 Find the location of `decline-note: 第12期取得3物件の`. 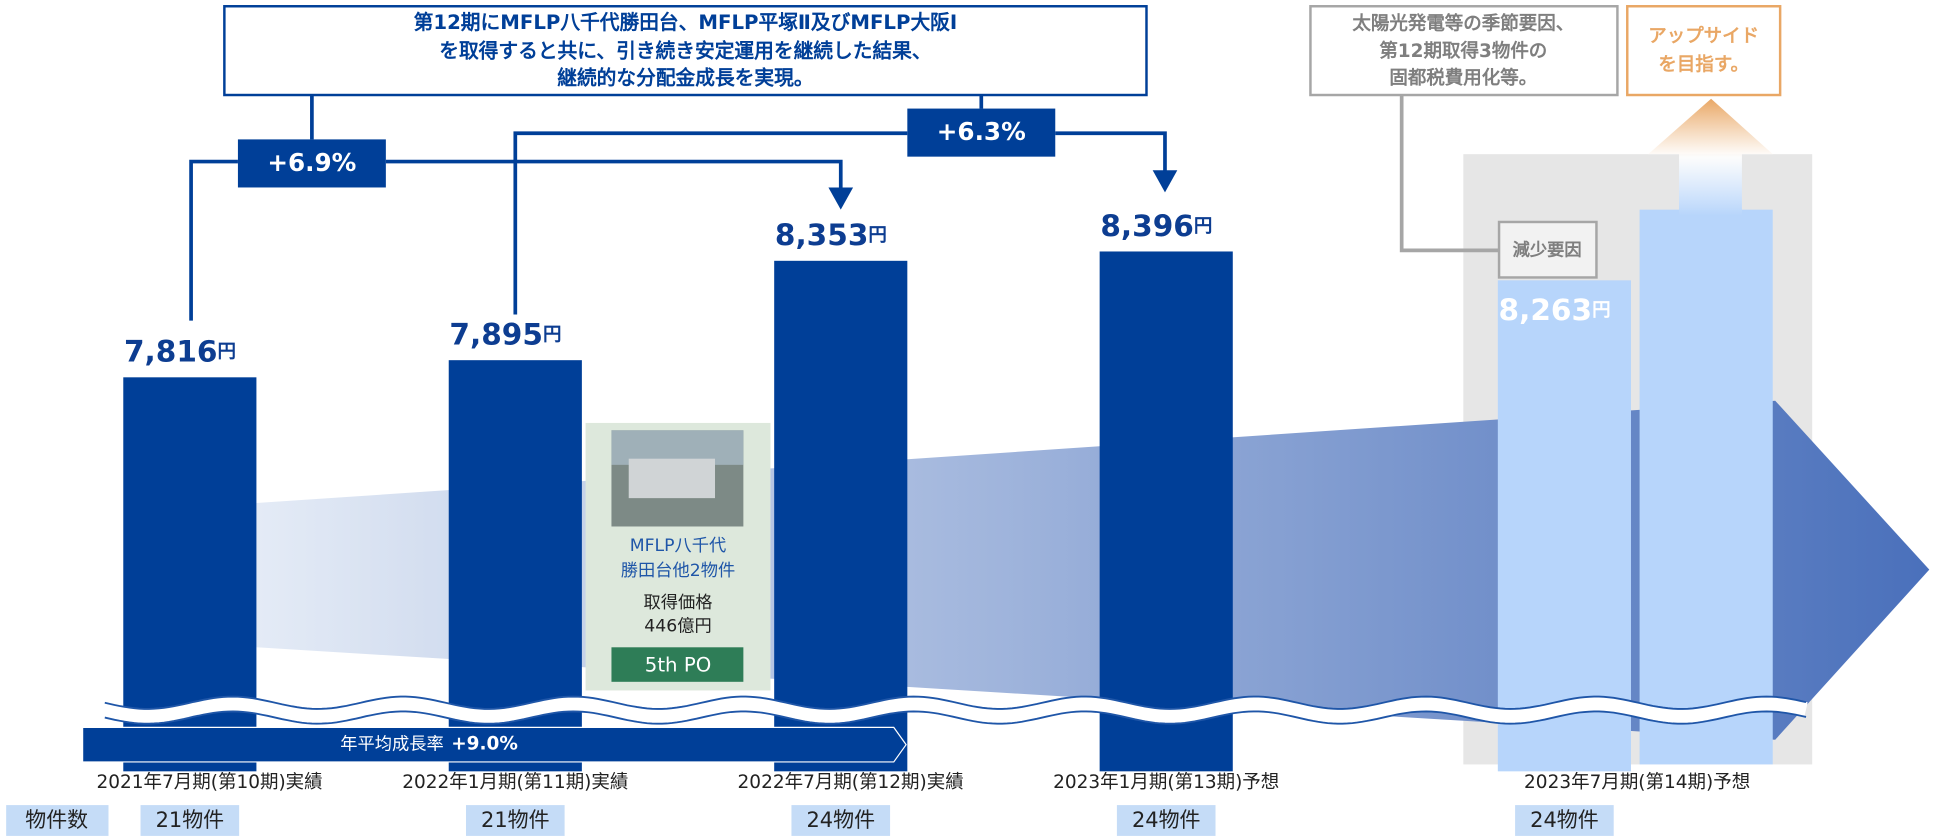

decline-note: 第12期取得3物件の is located at coordinates (1463, 51).